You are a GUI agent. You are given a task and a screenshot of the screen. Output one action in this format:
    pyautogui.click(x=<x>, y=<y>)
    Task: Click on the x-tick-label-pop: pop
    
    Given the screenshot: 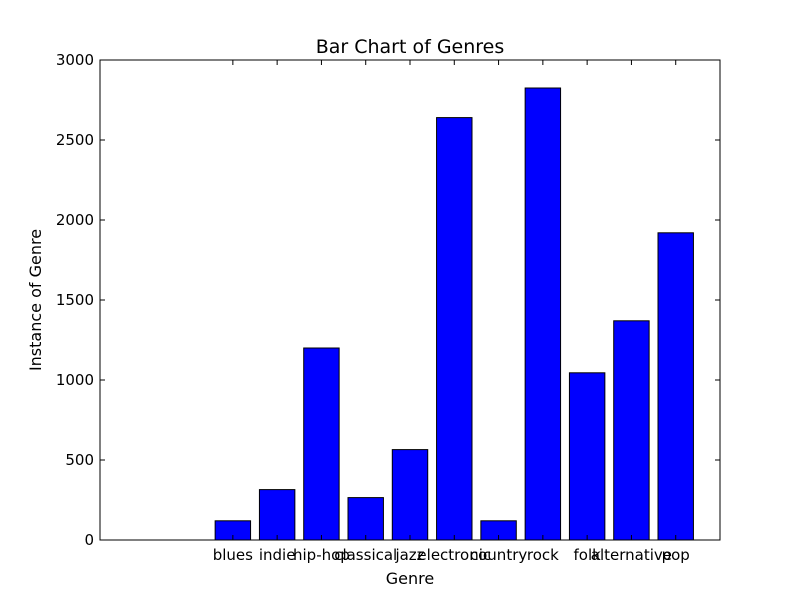 What is the action you would take?
    pyautogui.click(x=676, y=555)
    